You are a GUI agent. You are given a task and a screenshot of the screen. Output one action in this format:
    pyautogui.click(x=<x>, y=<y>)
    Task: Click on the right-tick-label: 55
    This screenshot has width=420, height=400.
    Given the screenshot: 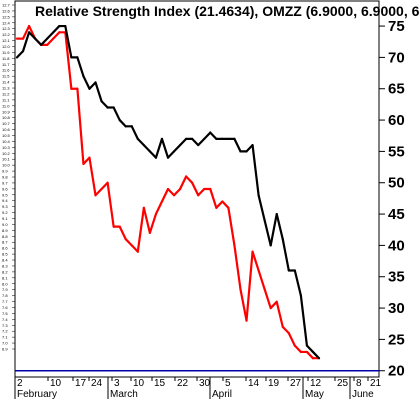 What is the action you would take?
    pyautogui.click(x=396, y=151)
    